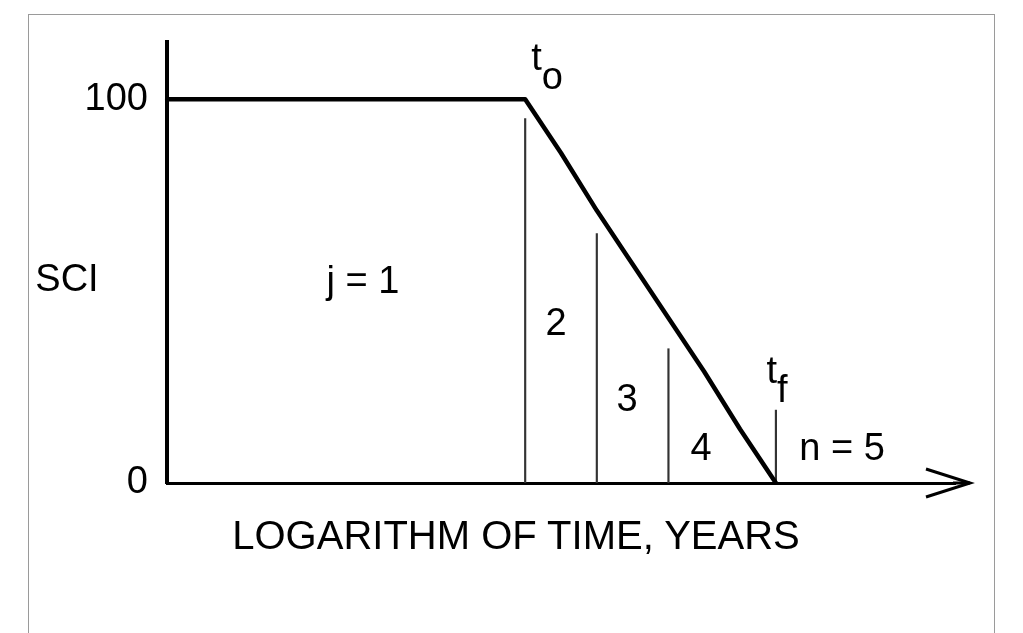  What do you see at coordinates (67, 278) in the screenshot?
I see `y-axis-title: SCI` at bounding box center [67, 278].